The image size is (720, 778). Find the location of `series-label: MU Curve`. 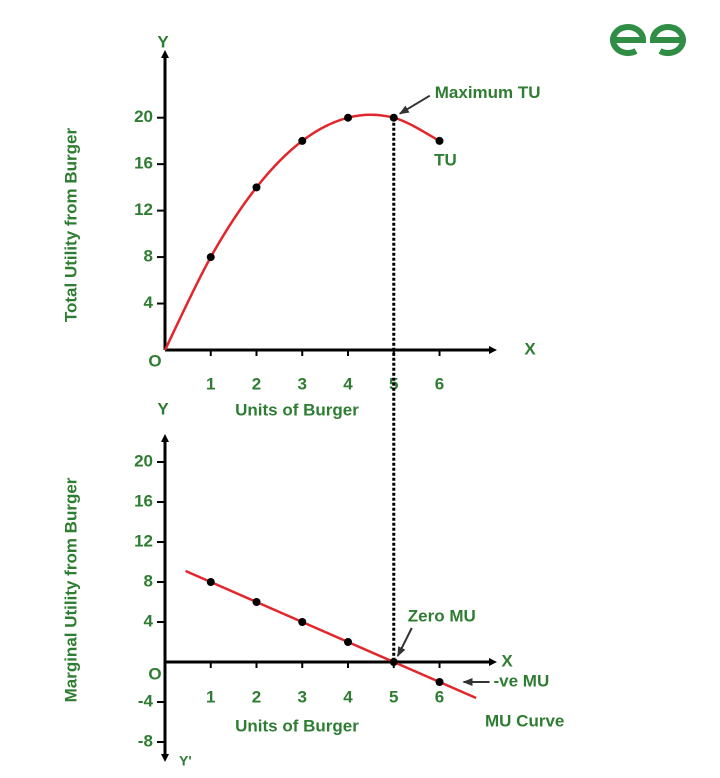

series-label: MU Curve is located at coordinates (524, 720).